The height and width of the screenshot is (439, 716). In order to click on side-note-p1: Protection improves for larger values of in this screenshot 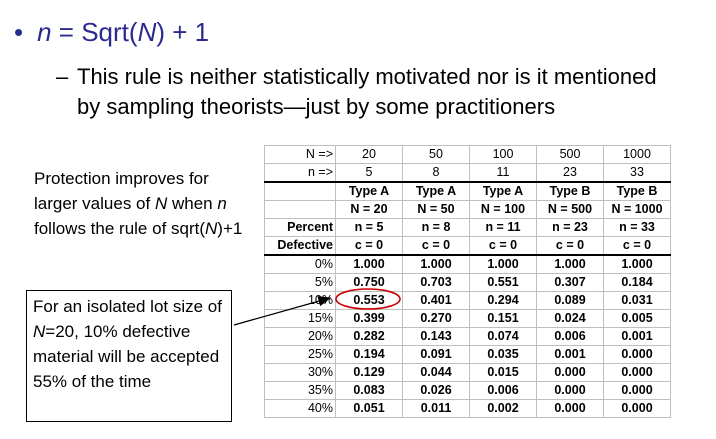, I will do `click(121, 191)`.